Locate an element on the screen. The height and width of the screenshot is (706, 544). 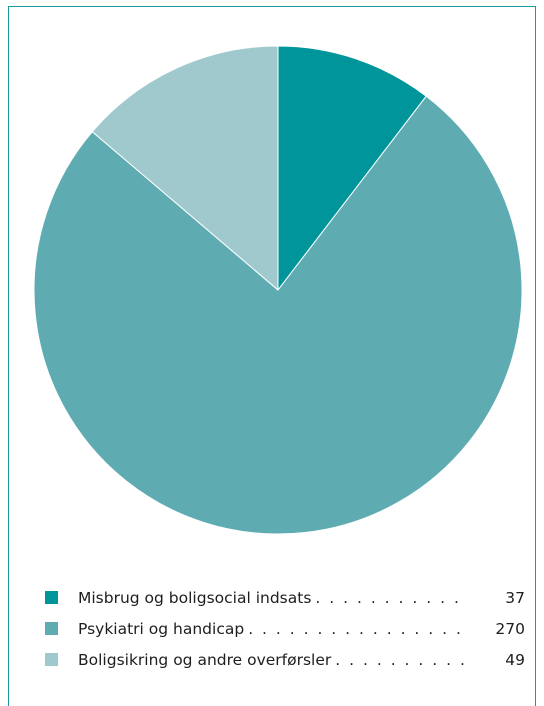
legend-value: 49 is located at coordinates (515, 659).